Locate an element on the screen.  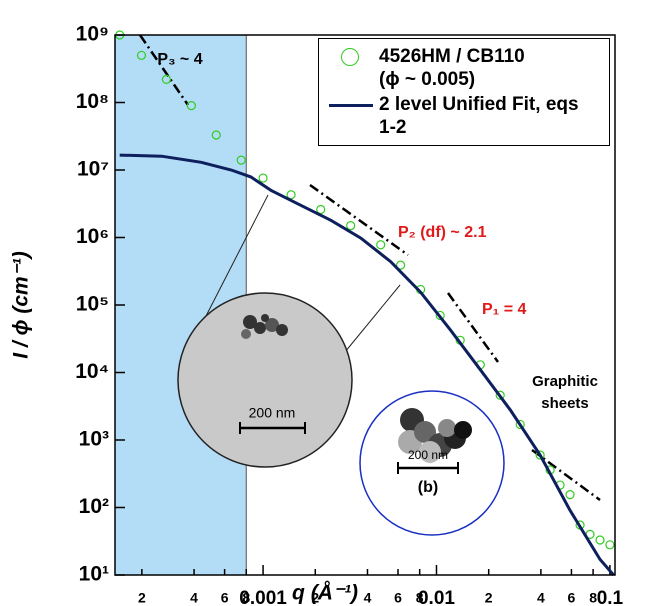
y-tick-label: 10⁴ is located at coordinates (92, 371).